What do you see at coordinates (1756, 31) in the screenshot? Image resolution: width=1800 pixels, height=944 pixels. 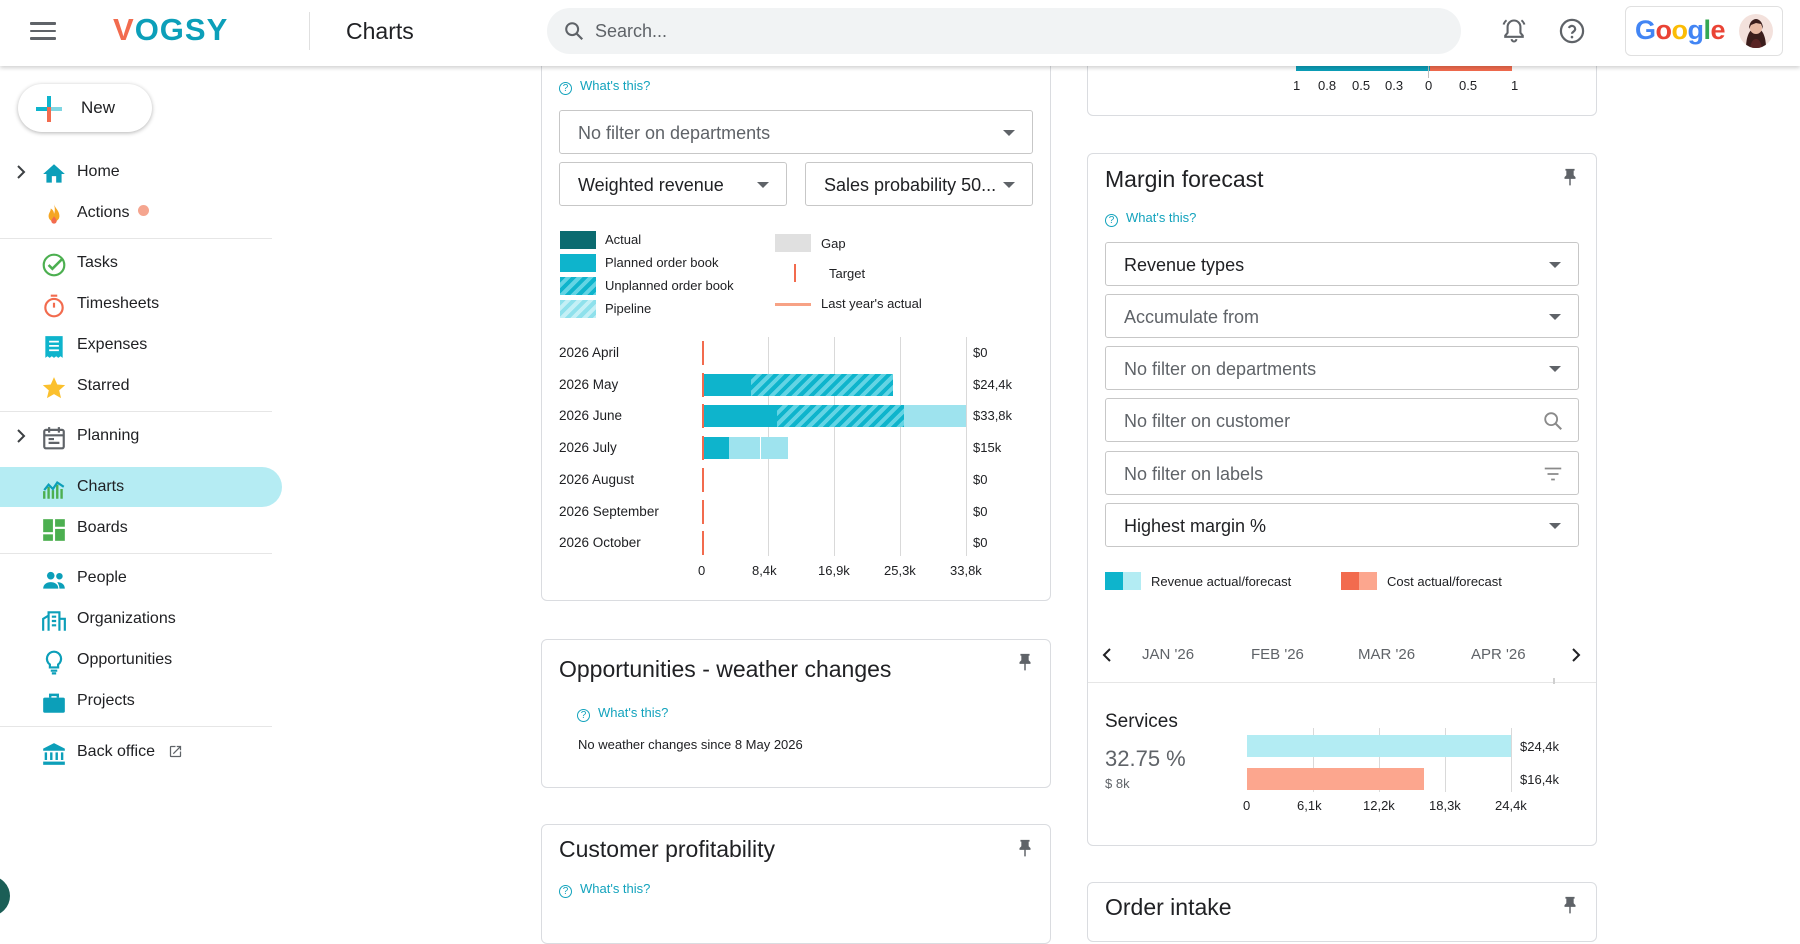 I see `avatar` at bounding box center [1756, 31].